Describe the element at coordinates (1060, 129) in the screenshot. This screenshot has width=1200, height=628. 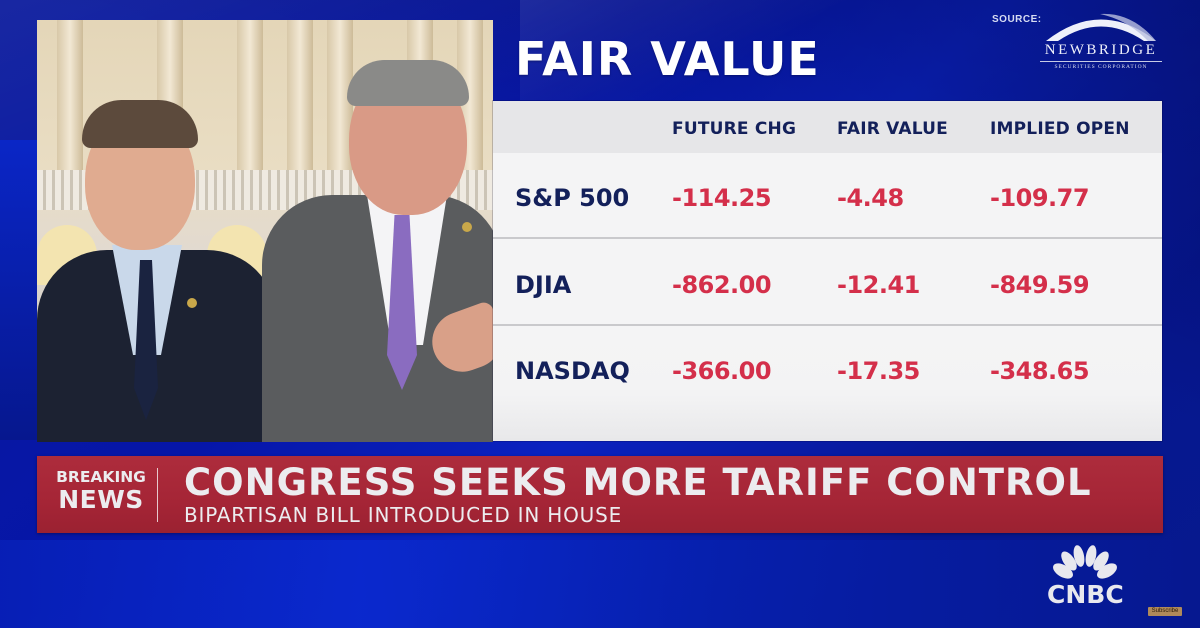
I see `column-header-implied-open: IMPLIED OPEN` at that location.